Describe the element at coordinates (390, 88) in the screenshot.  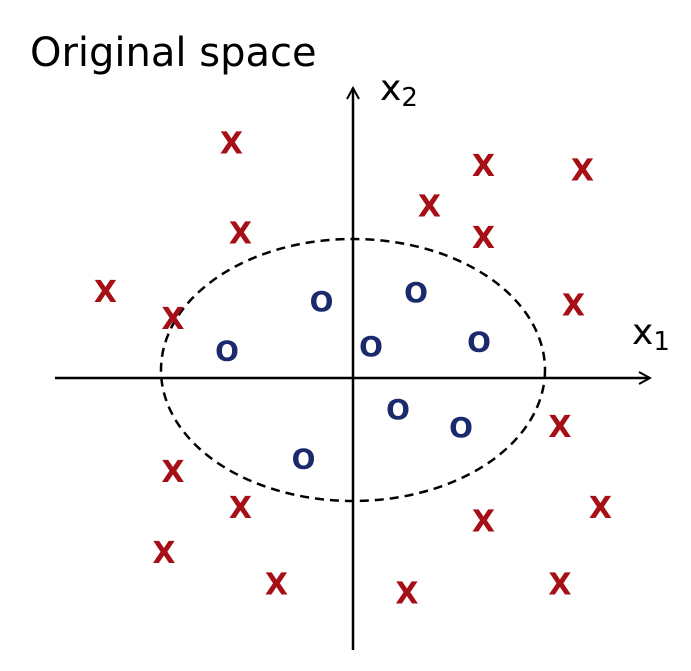
I see `x2-axis-name: x` at that location.